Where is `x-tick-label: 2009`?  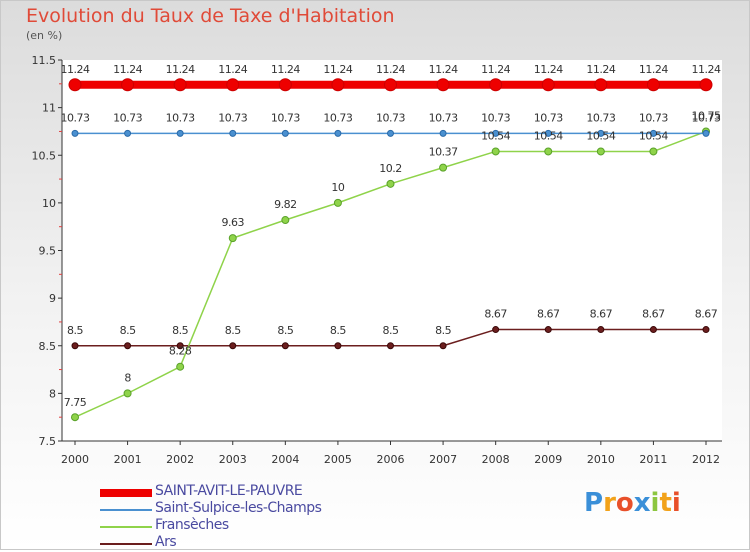
x-tick-label: 2009 is located at coordinates (548, 459).